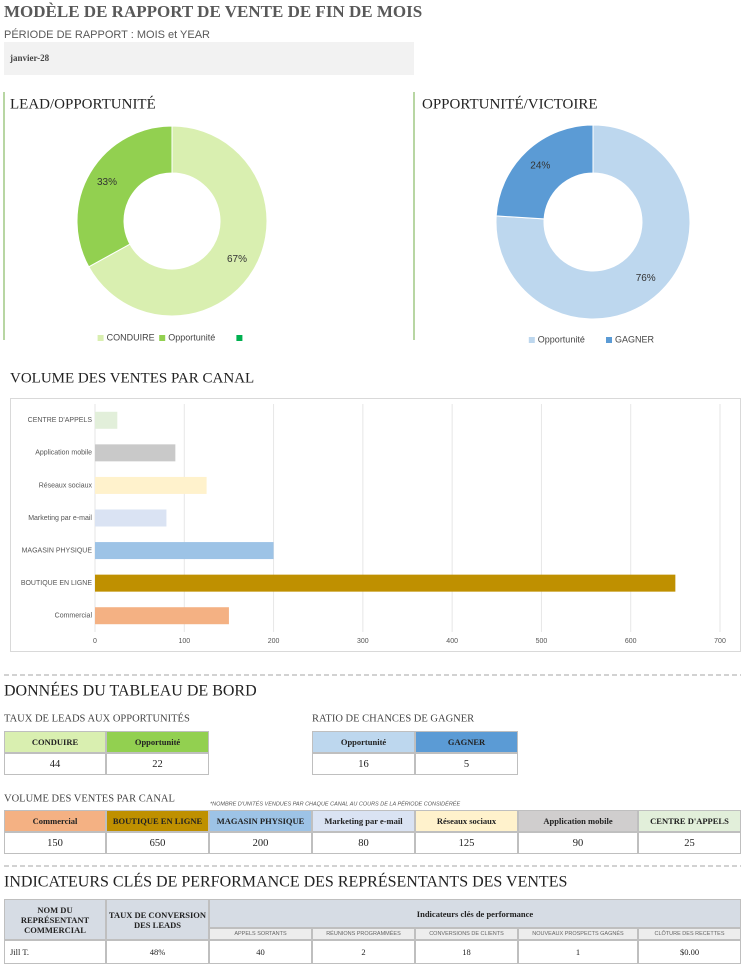  Describe the element at coordinates (60, 420) in the screenshot. I see `y-tick-label: CENTRE D'APPELS` at that location.